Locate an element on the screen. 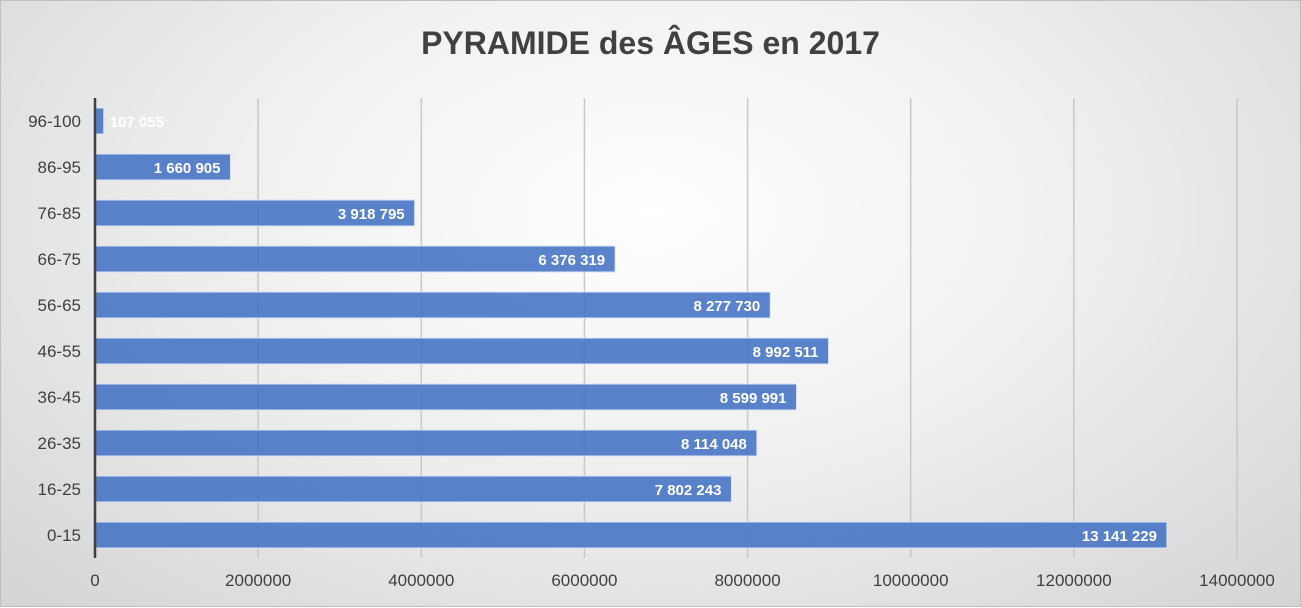  category-label: 16-25 is located at coordinates (59, 489).